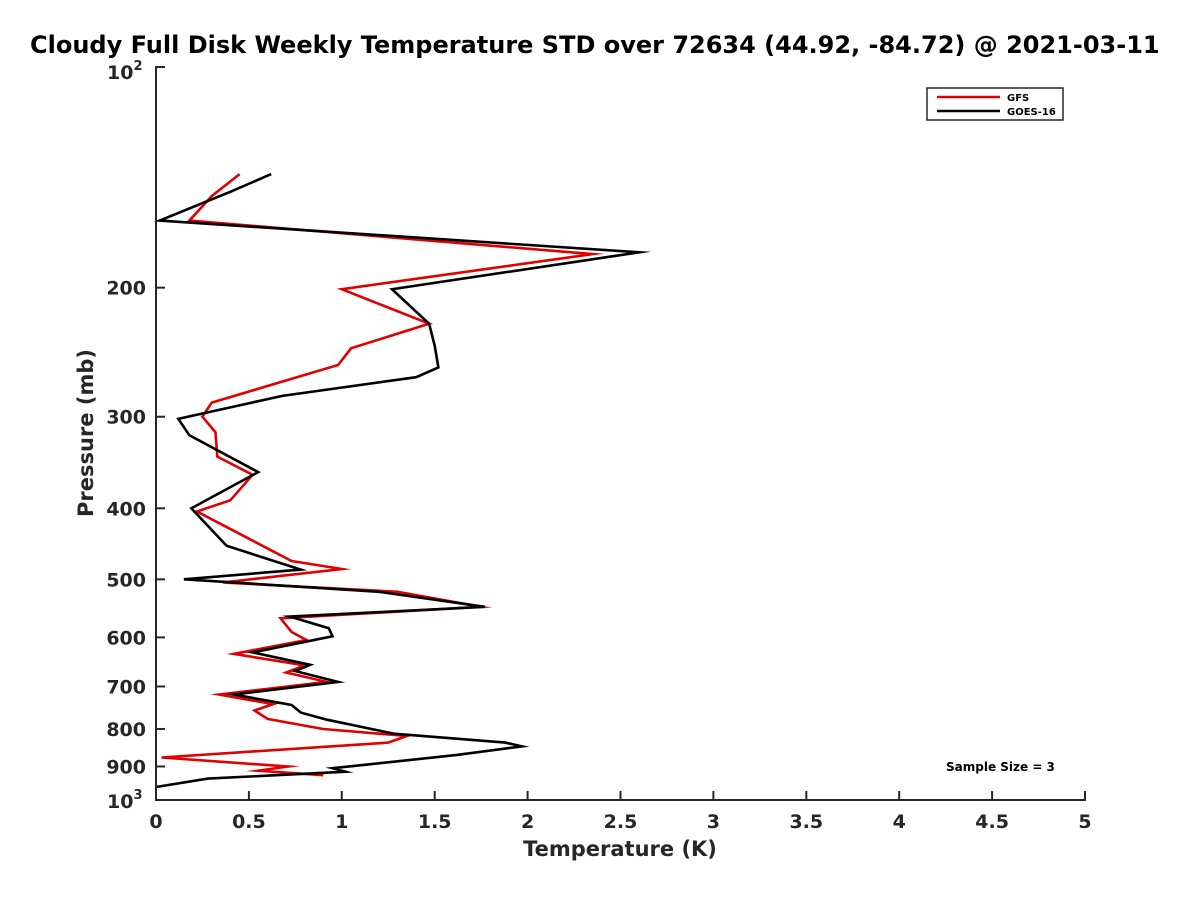  What do you see at coordinates (135, 433) in the screenshot?
I see `y-axis-ticks: 200 300 400 500 600 700 800 900` at bounding box center [135, 433].